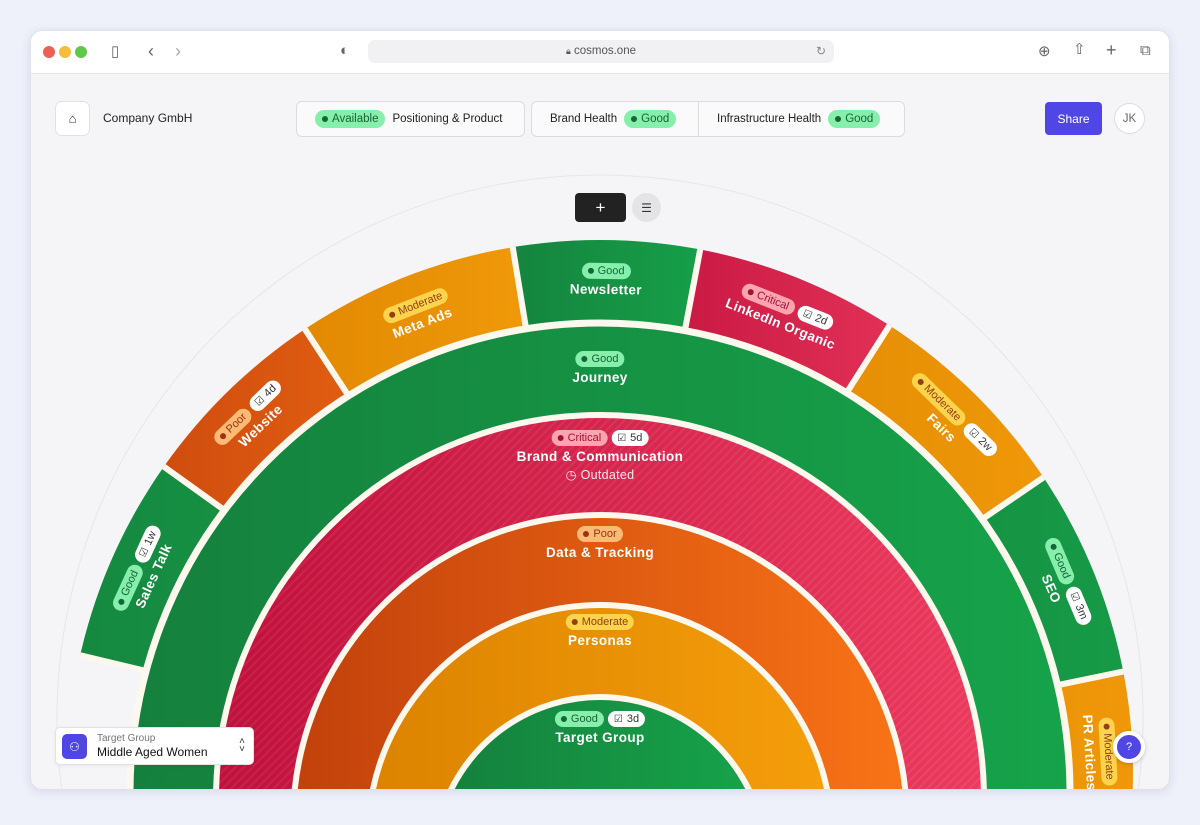 Image resolution: width=1200 pixels, height=825 pixels. Describe the element at coordinates (600, 728) in the screenshot. I see `segment-label: Good ☑ 3d Target Group` at that location.